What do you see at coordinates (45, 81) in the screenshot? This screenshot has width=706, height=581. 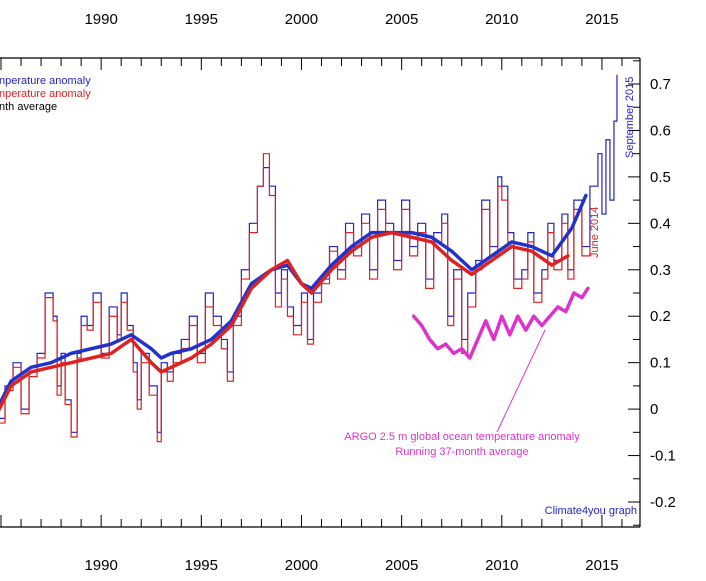 I see `legend-entry-blue: nperature anomaly` at bounding box center [45, 81].